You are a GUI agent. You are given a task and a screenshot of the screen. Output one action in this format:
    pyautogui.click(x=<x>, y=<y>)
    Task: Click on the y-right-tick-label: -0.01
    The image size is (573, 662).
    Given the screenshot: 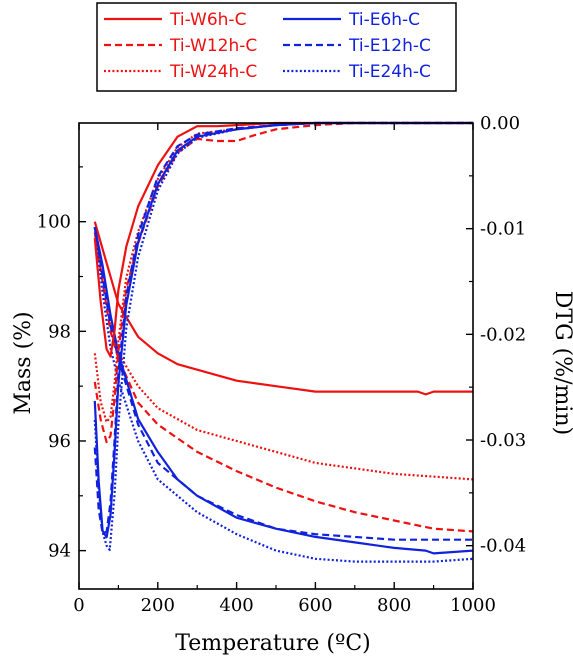 What is the action you would take?
    pyautogui.click(x=503, y=229)
    